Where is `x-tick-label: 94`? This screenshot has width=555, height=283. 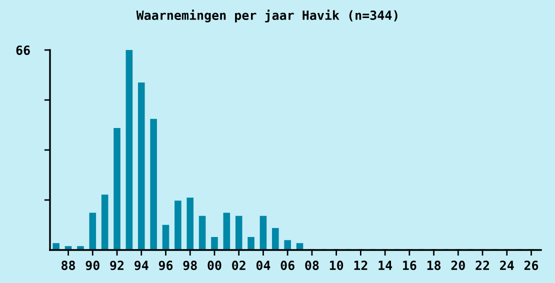
x-tick-label: 94 is located at coordinates (141, 265).